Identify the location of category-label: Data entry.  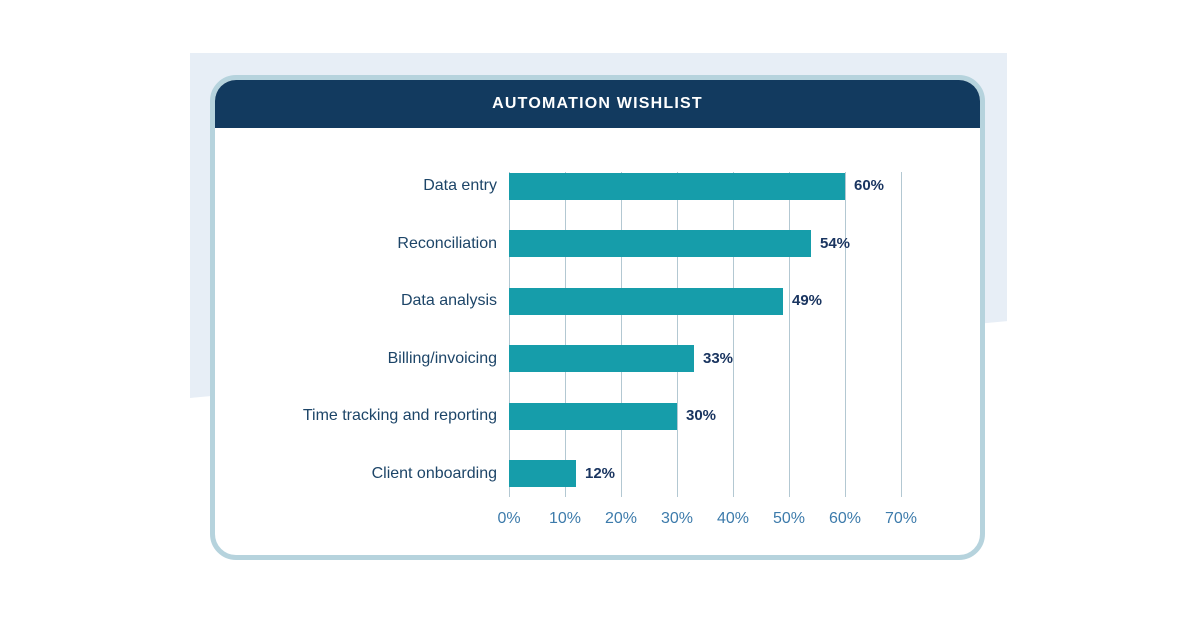
(460, 185).